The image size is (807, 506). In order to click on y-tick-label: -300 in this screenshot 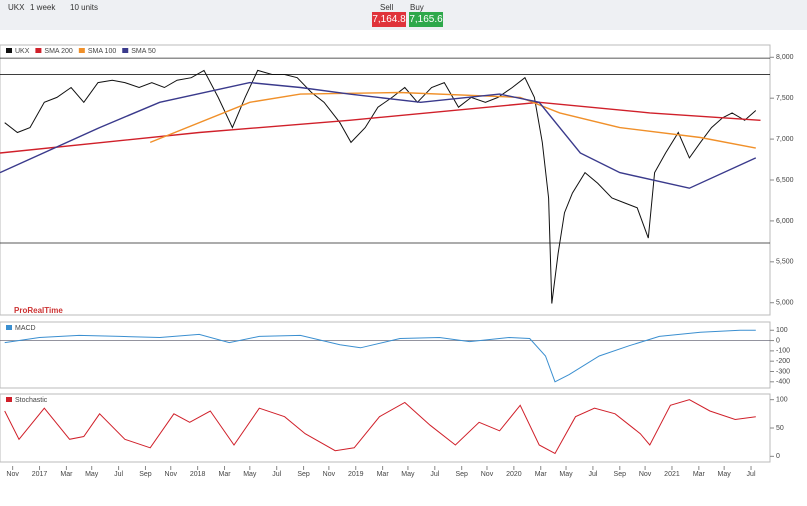, I will do `click(783, 371)`.